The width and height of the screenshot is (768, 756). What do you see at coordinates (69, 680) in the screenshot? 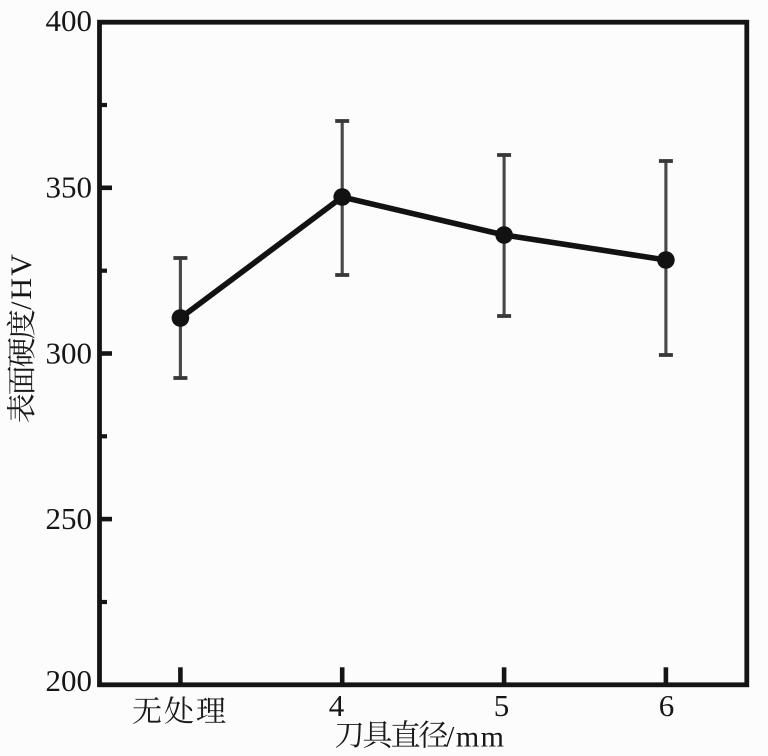
I see `svg-text: 200` at bounding box center [69, 680].